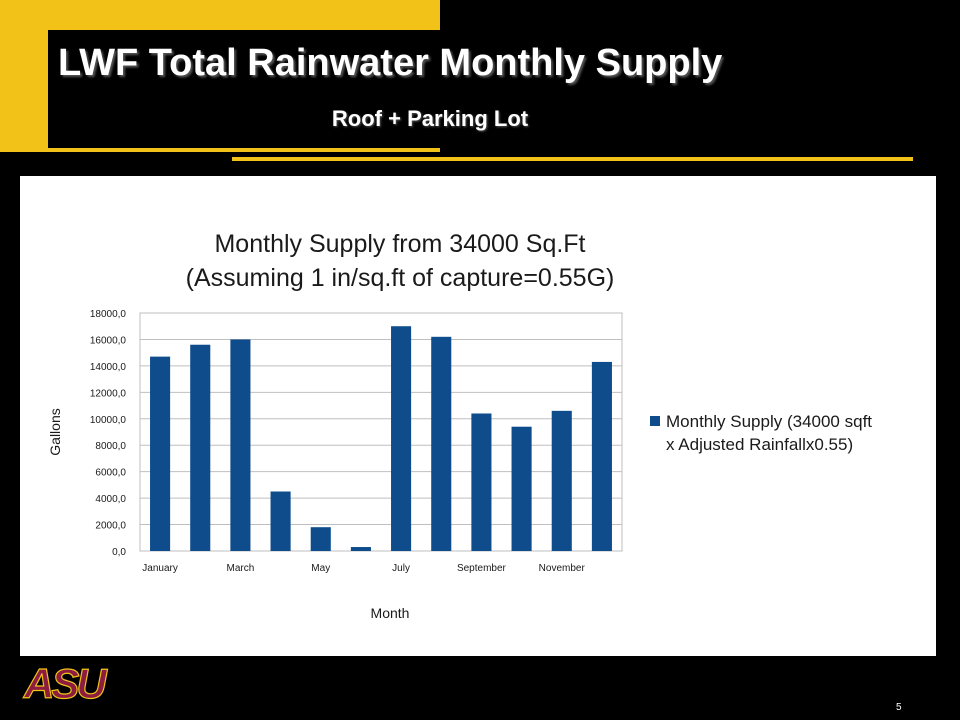 The image size is (960, 720). I want to click on x-tick-label: September, so click(482, 568).